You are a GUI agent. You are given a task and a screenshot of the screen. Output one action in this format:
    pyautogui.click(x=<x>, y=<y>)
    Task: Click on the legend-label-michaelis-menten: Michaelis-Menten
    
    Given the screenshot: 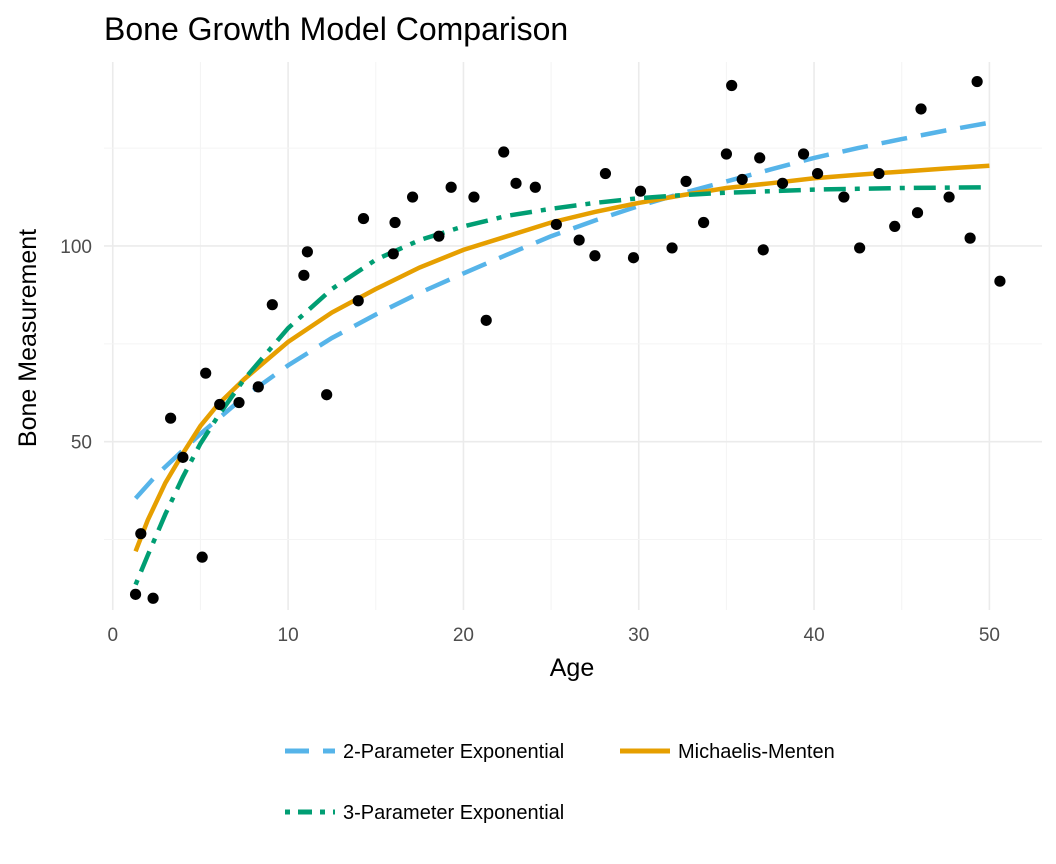 What is the action you would take?
    pyautogui.click(x=756, y=752)
    